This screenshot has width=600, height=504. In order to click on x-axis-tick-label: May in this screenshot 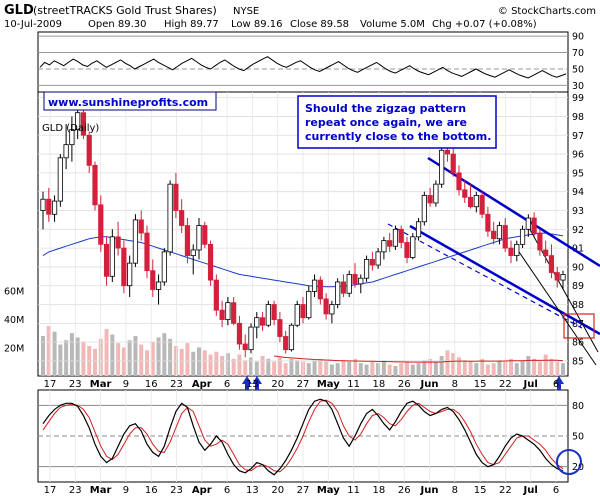, I will do `click(328, 490)`.